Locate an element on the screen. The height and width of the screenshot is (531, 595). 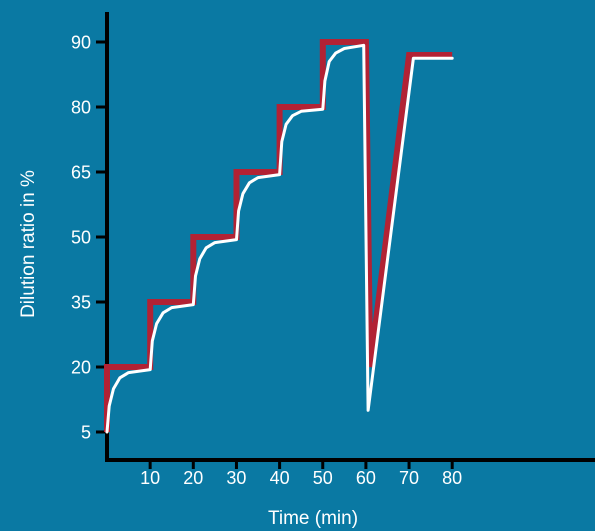
x-tick-label: 60 is located at coordinates (366, 478).